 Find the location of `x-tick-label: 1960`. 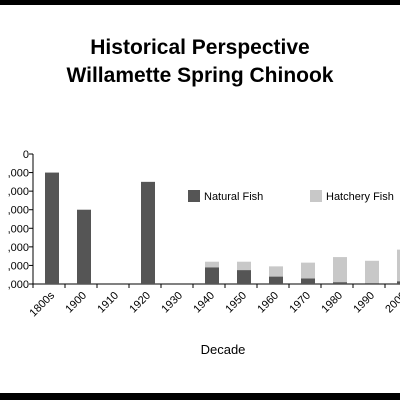

x-tick-label: 1960 is located at coordinates (268, 303).